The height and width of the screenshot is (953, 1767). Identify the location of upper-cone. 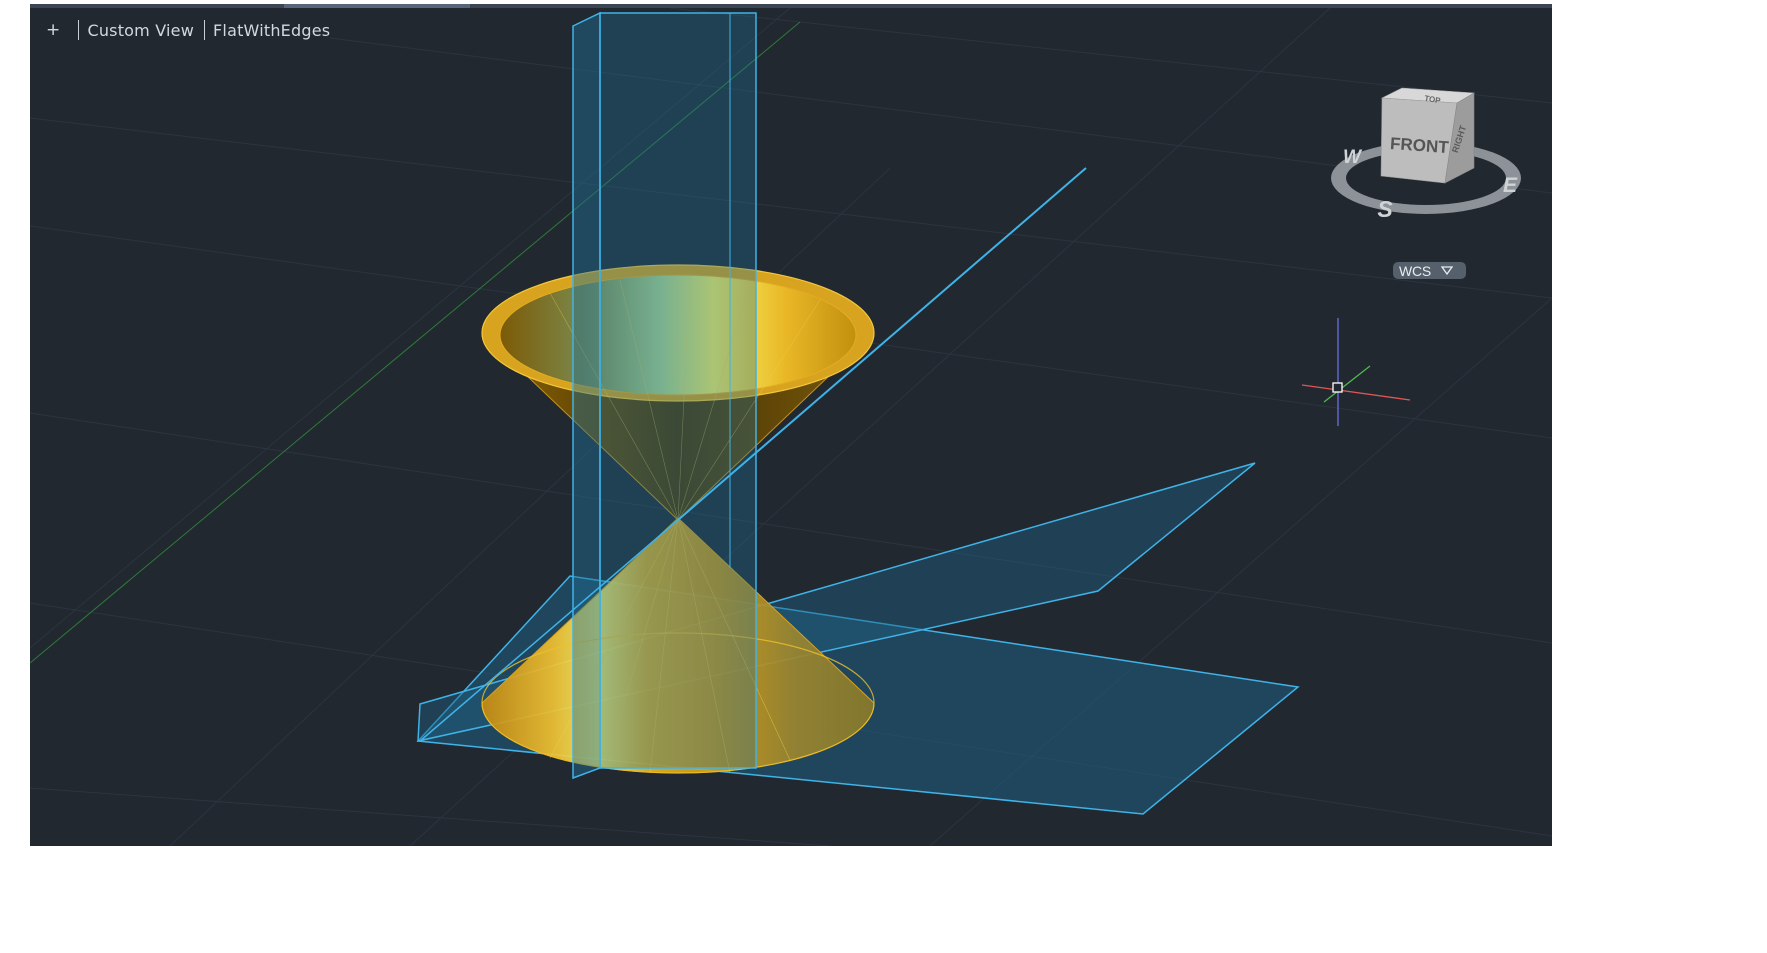
(678, 392).